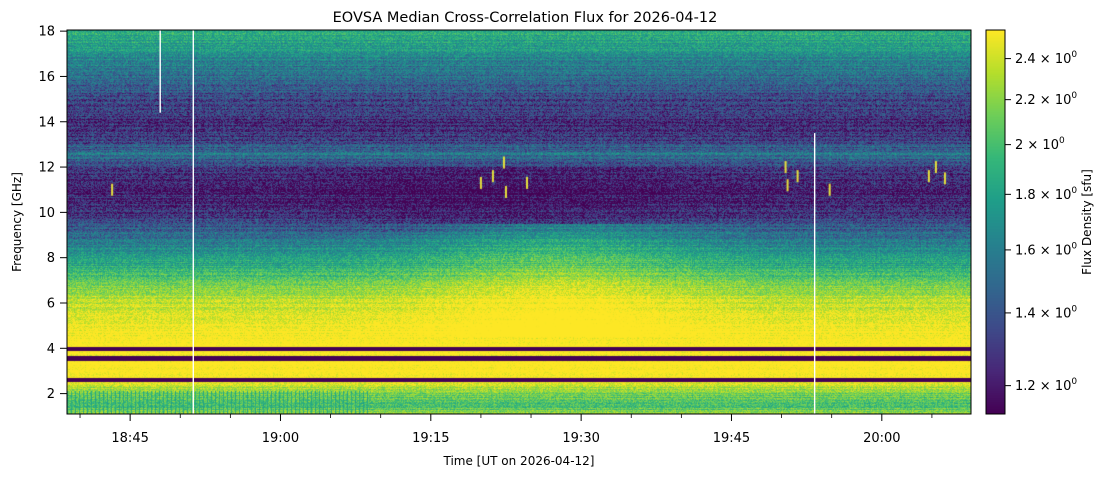 This screenshot has width=1107, height=477. I want to click on colorbar-tick-label-6: 2.4 × 100, so click(1046, 58).